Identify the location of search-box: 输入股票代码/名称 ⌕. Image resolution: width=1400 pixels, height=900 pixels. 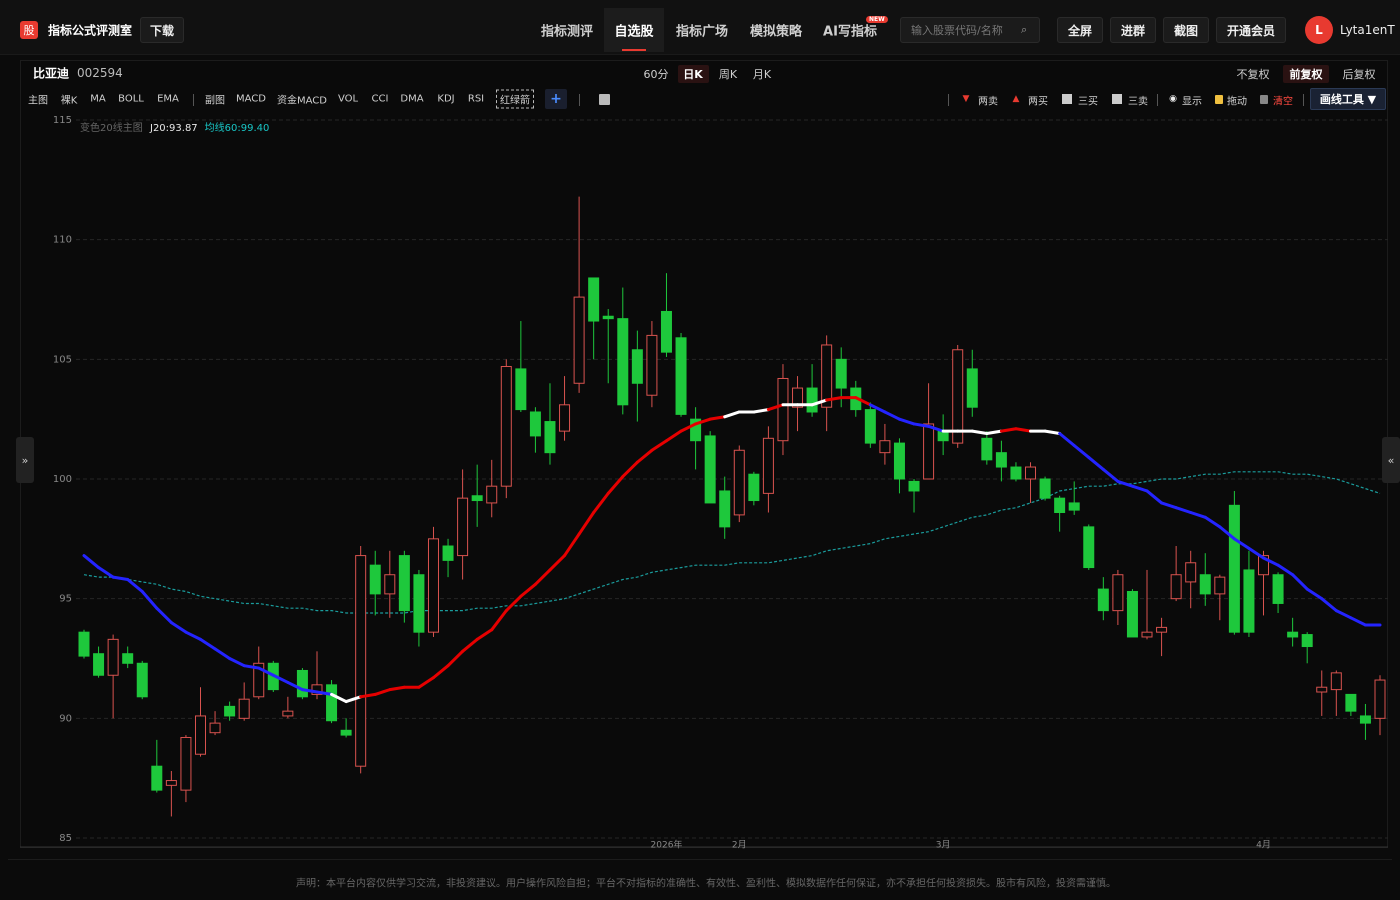
(970, 30).